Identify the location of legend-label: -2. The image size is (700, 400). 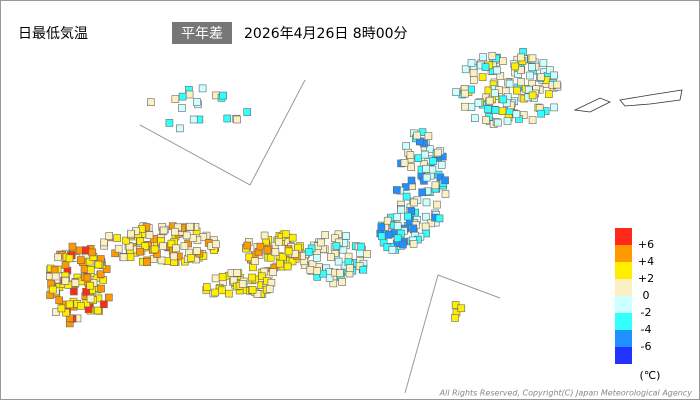
(646, 312).